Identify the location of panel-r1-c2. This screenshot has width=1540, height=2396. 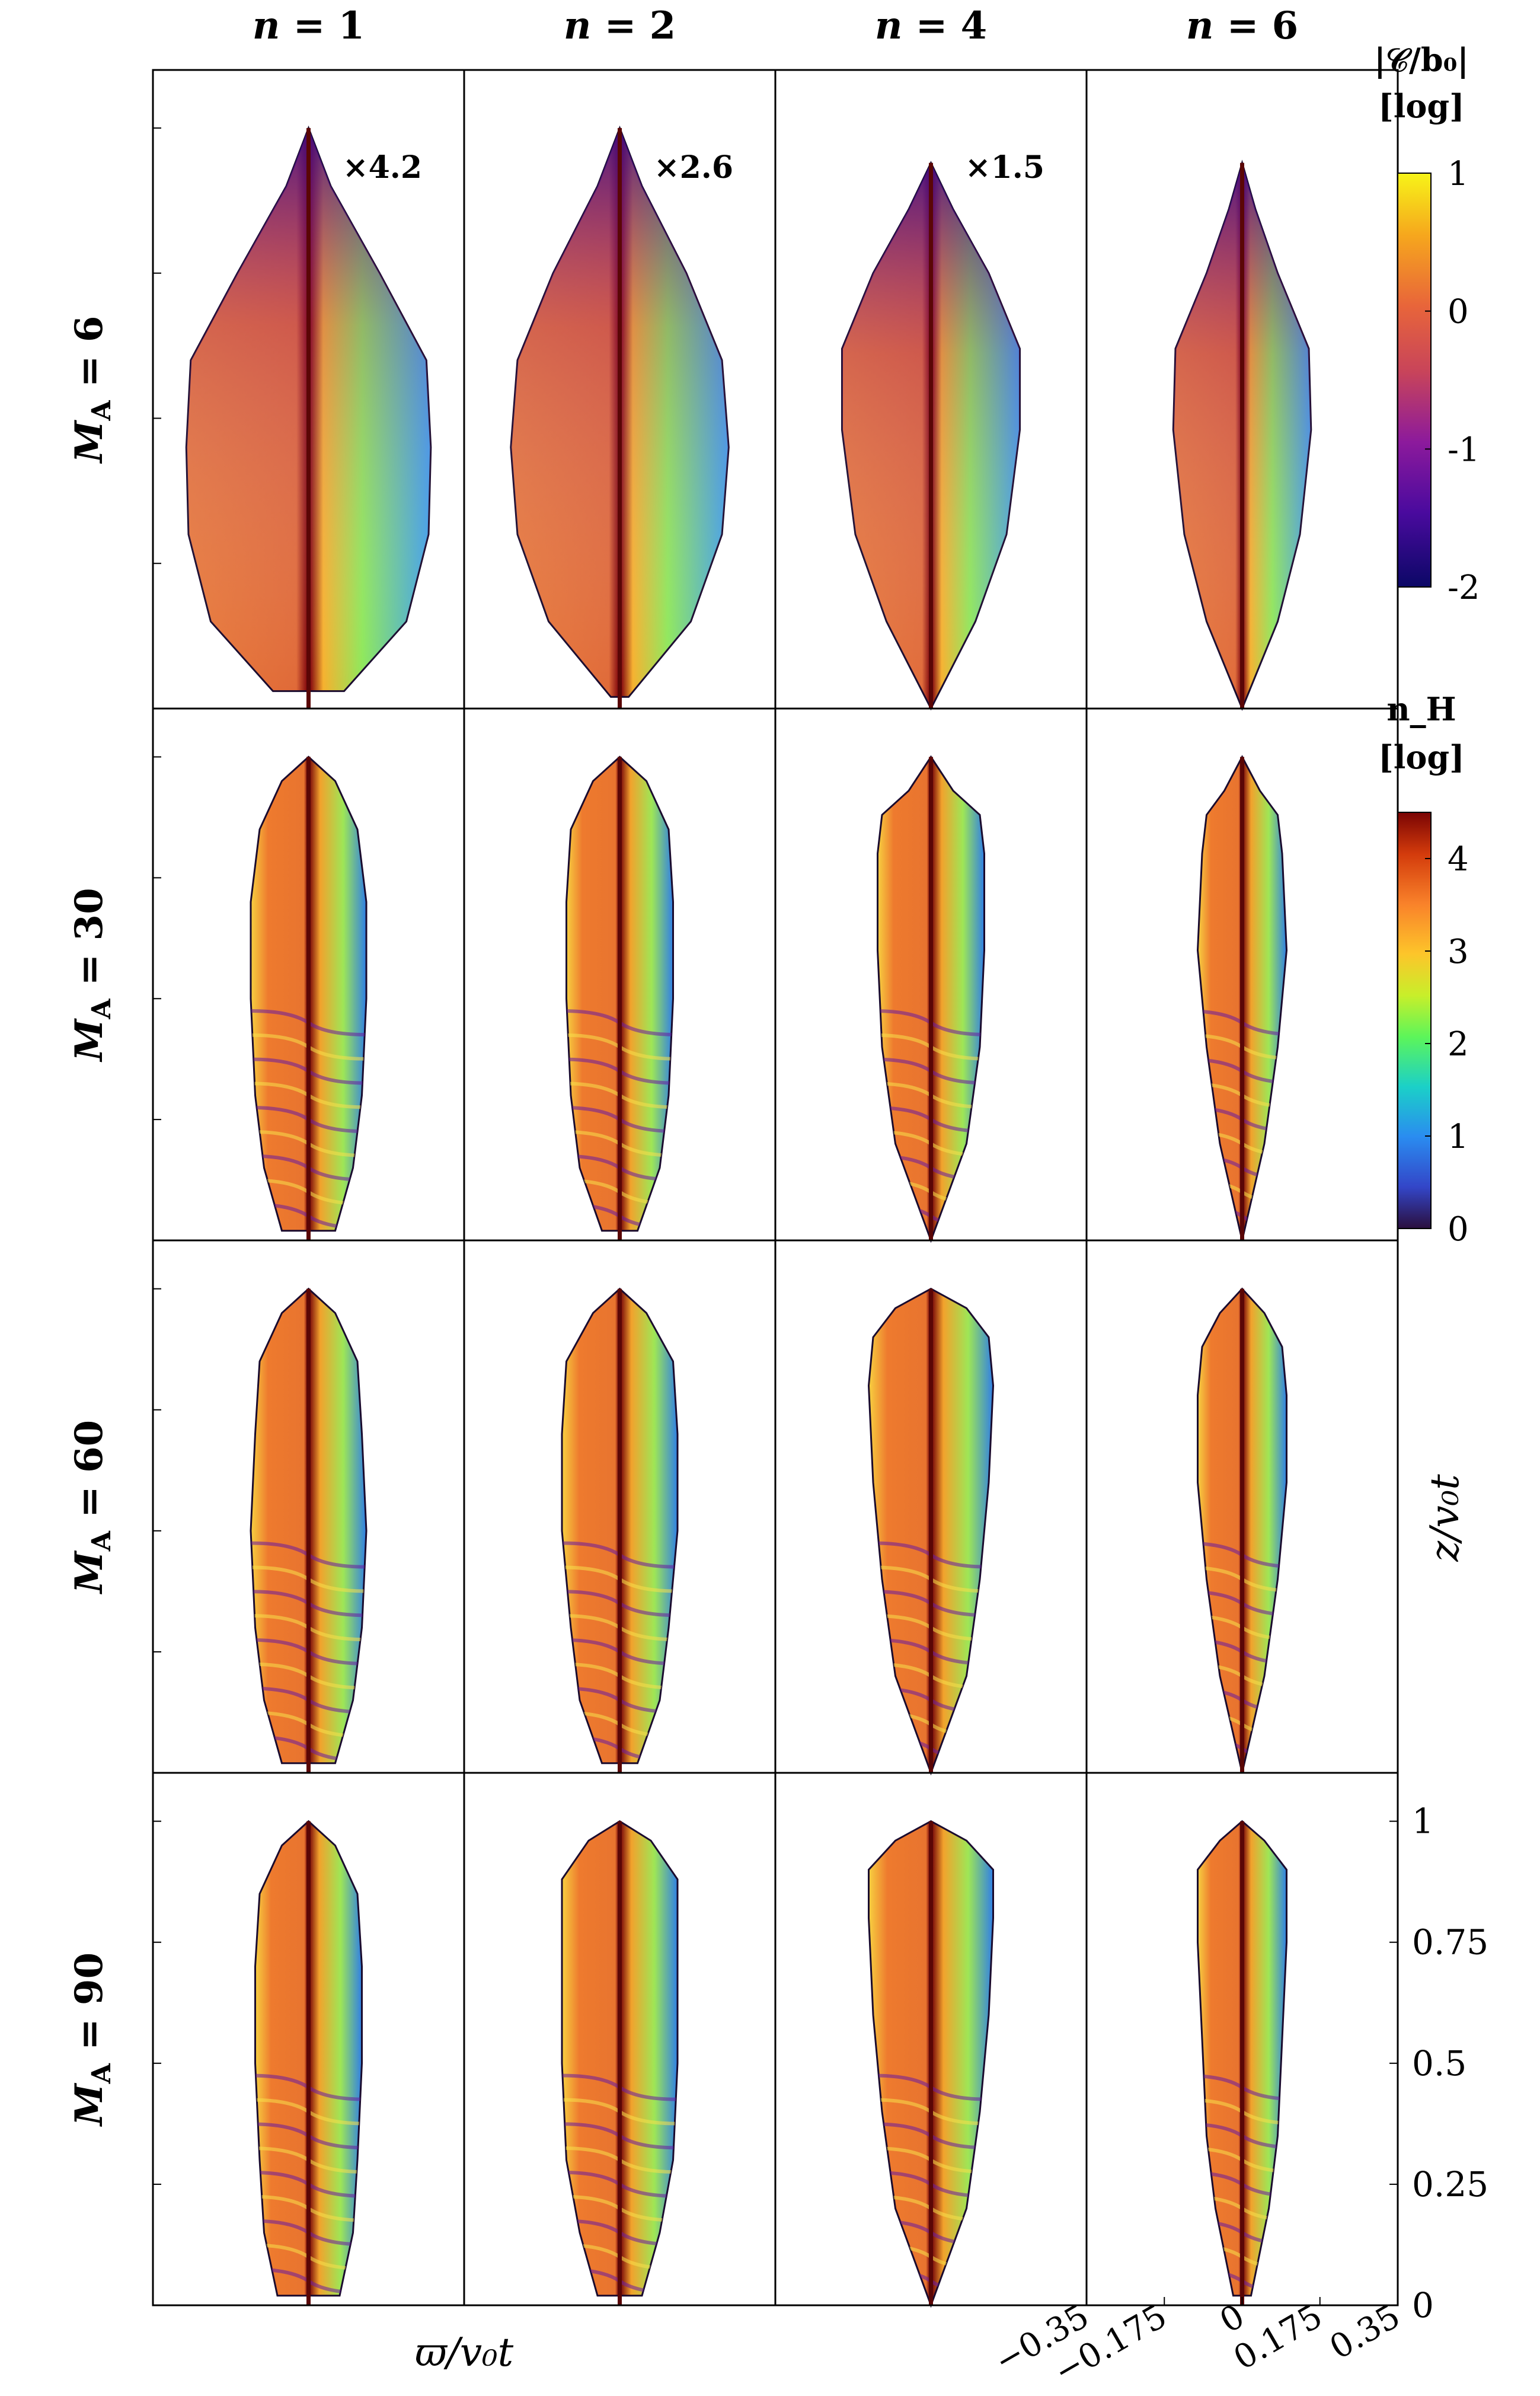
(620, 417).